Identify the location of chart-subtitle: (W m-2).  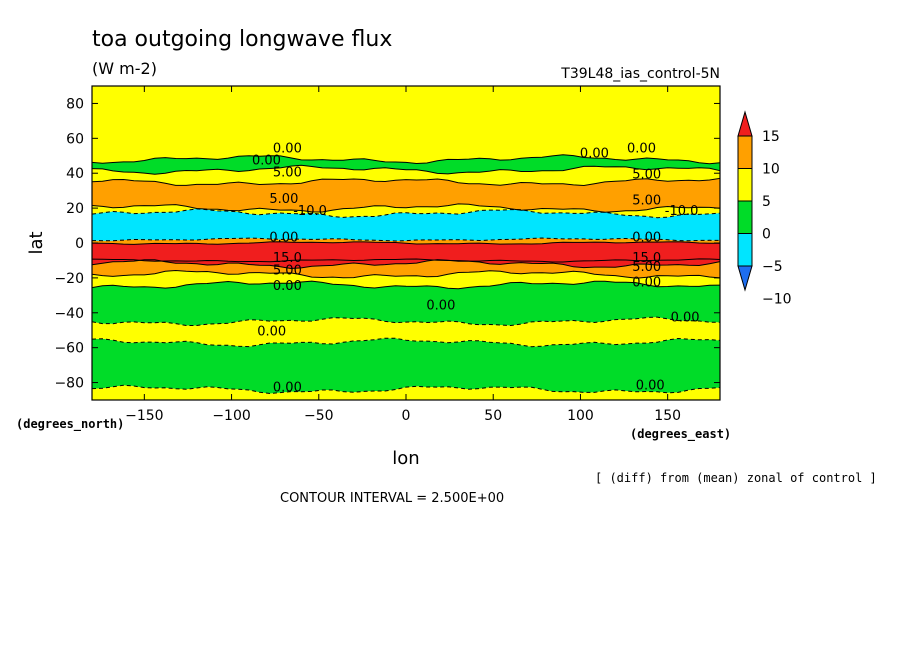
(124, 68).